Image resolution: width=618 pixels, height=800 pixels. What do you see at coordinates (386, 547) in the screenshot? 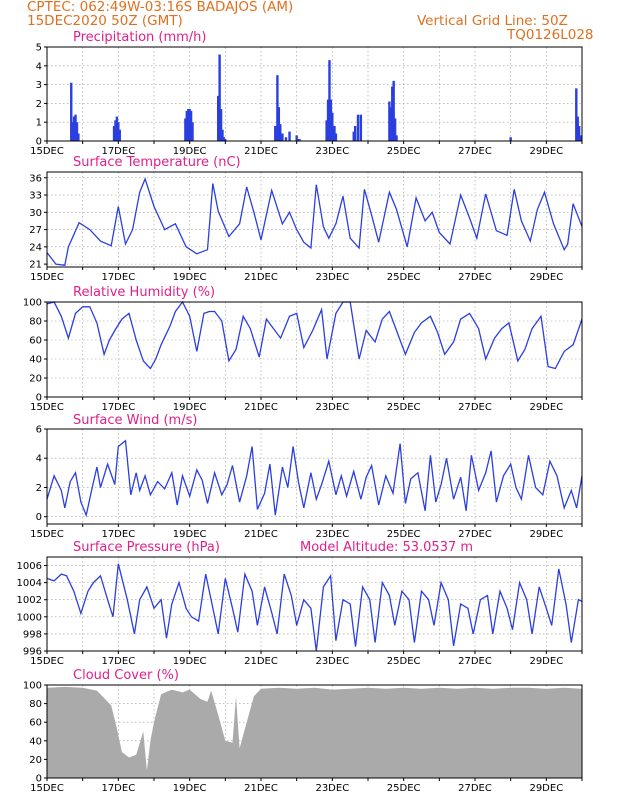
I see `panel-annotation: Model Altitude: 53.0537 m` at bounding box center [386, 547].